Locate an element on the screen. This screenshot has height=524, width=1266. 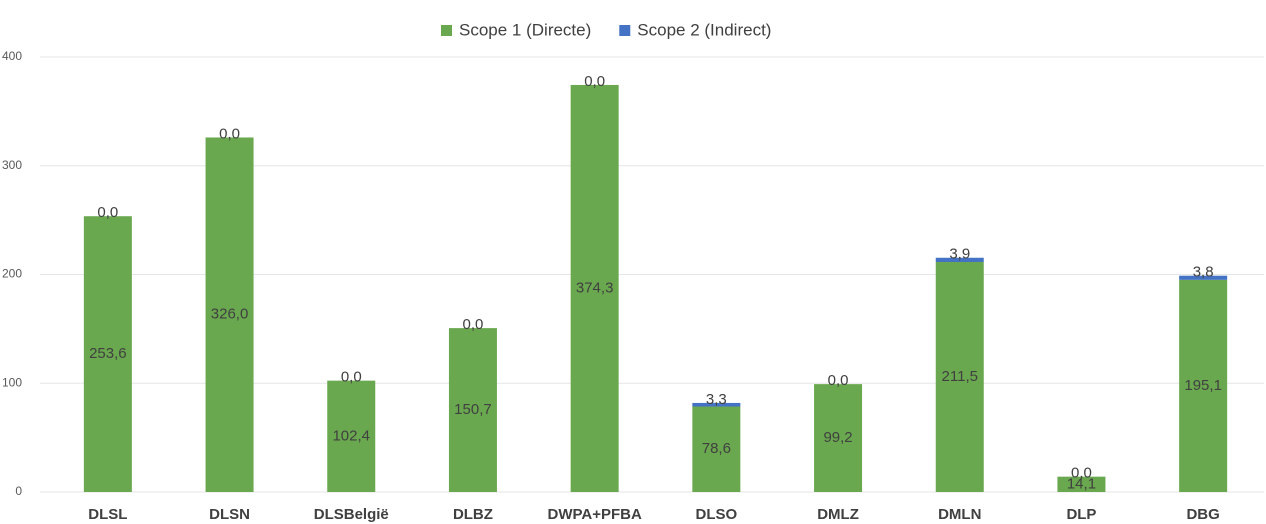
data-label: 253,6 is located at coordinates (108, 353).